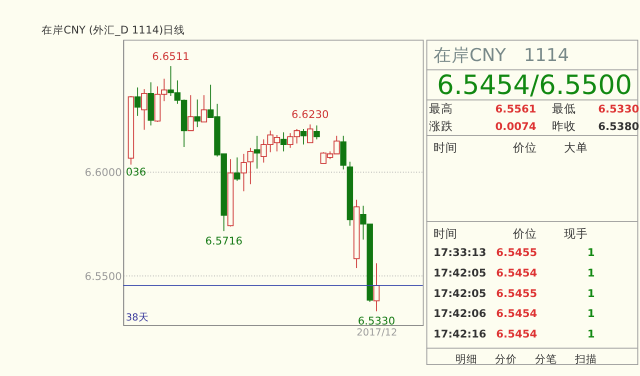  I want to click on text: 分笔, so click(546, 359).